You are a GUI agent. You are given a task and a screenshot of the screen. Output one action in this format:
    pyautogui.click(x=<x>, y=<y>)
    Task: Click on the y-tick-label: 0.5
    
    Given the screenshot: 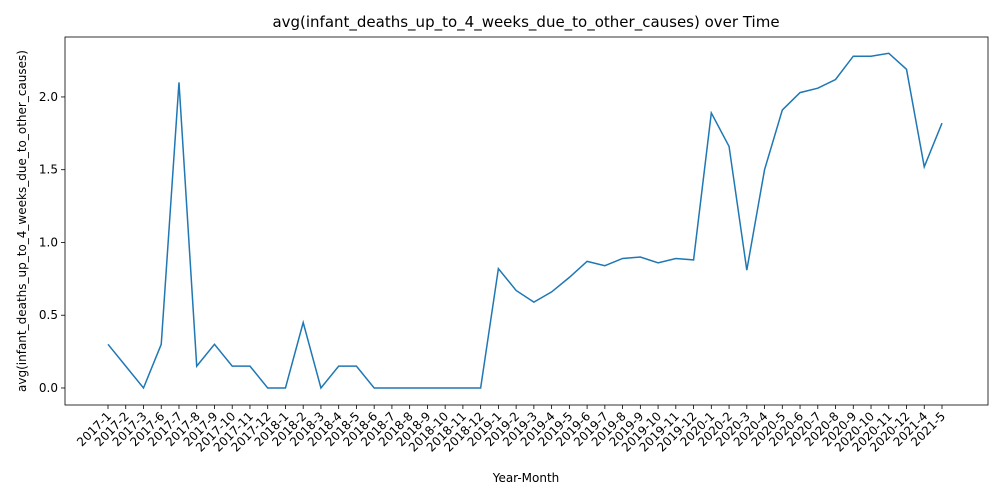 What is the action you would take?
    pyautogui.click(x=48, y=315)
    